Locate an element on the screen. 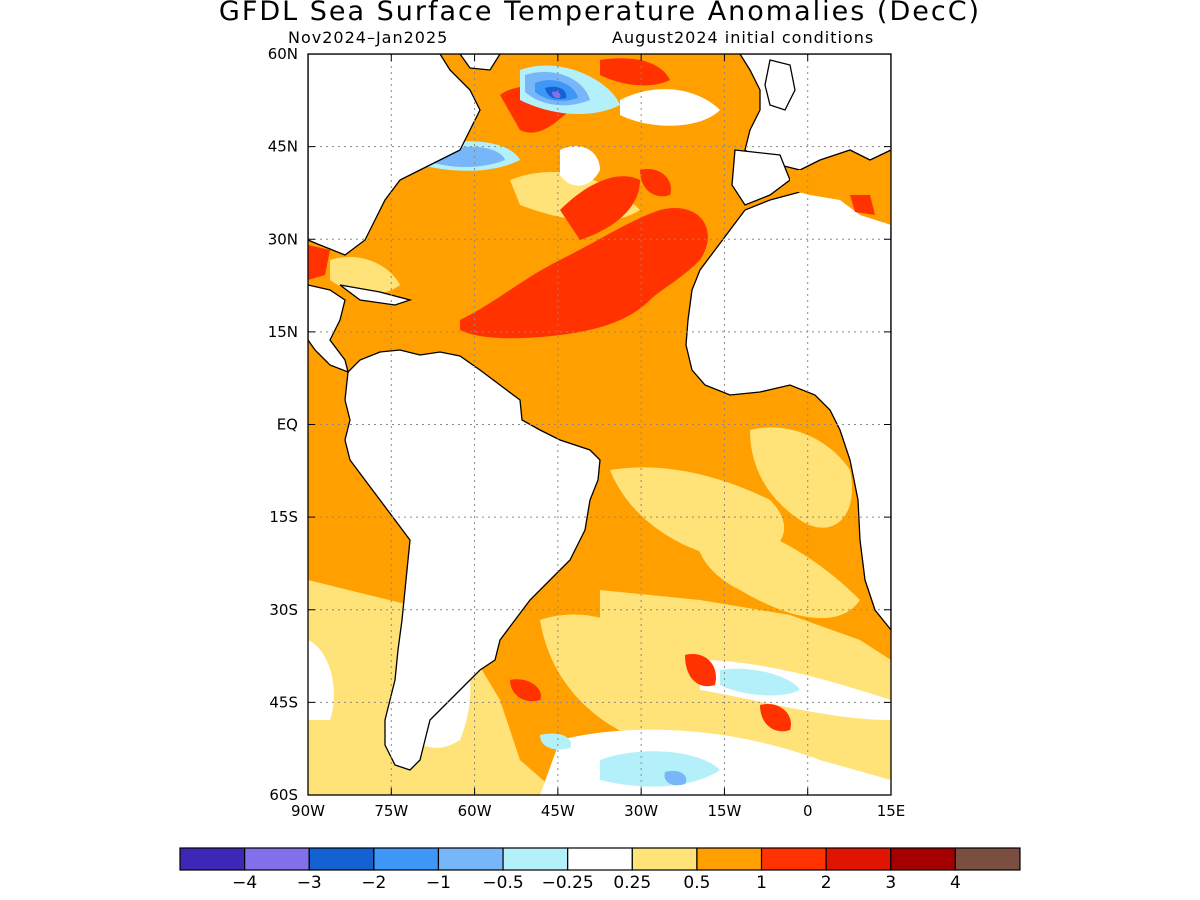  colorbar-labels: −4 −3 −2 −1 −0.5 −0.25 0.25 0.5 1 2 3 4 is located at coordinates (596, 883).